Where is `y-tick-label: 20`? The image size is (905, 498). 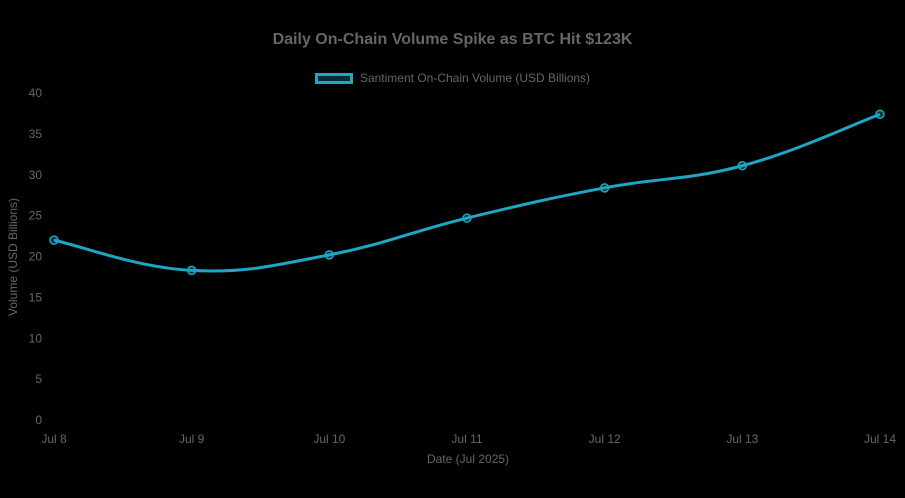
y-tick-label: 20 is located at coordinates (36, 257).